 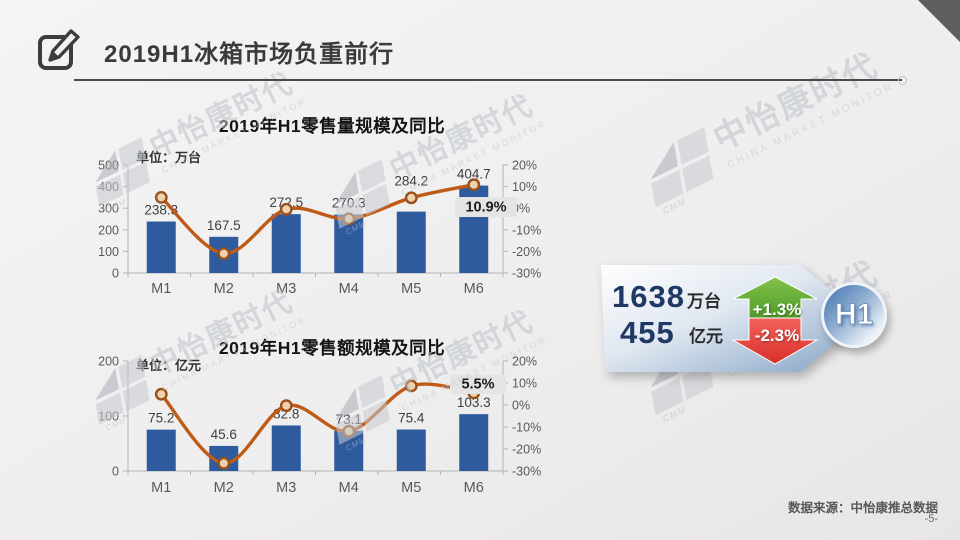 I want to click on bar-value-label: 45.6, so click(x=224, y=434).